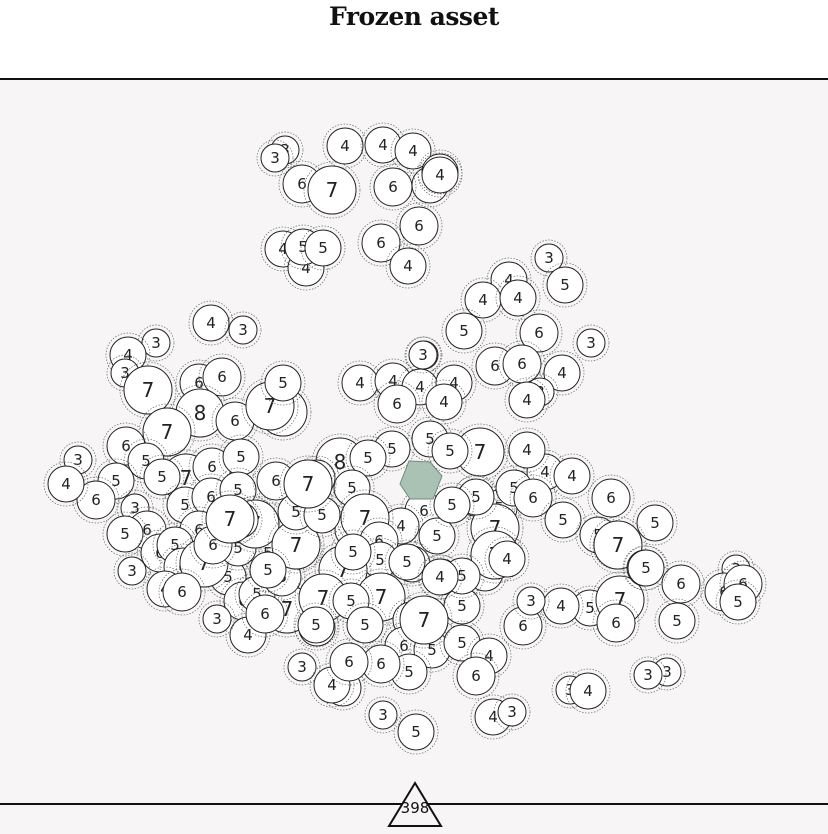 This screenshot has height=834, width=828. Describe the element at coordinates (421, 480) in the screenshot. I see `selected-cell` at that location.